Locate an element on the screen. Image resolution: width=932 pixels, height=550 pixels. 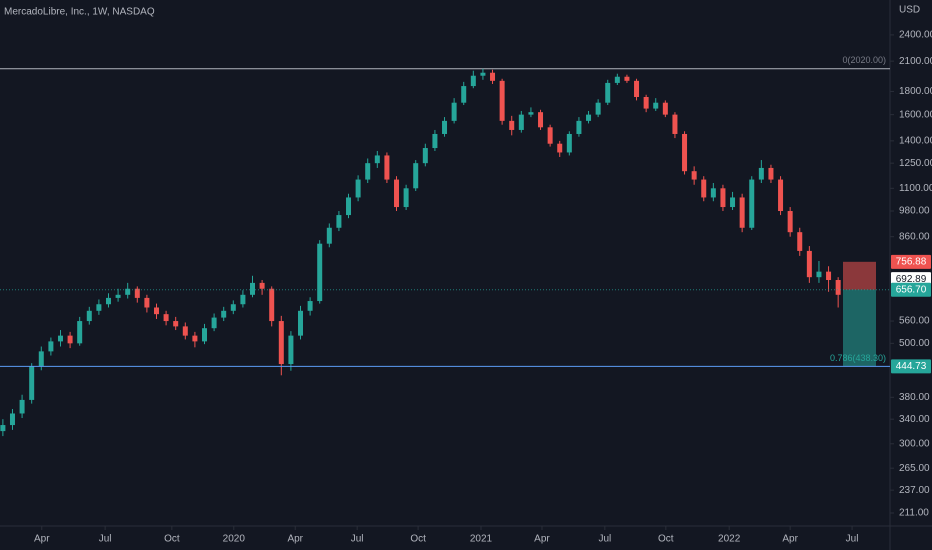
price-label: 756.88 is located at coordinates (911, 261).